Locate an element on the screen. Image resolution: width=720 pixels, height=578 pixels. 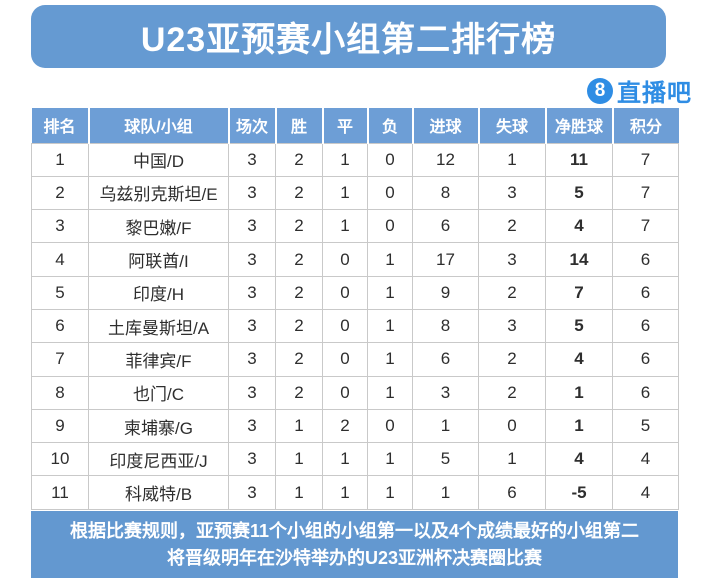
table-row: 4 阿联酋/I 3 2 0 1 17 3 14 6 is located at coordinates (355, 259).